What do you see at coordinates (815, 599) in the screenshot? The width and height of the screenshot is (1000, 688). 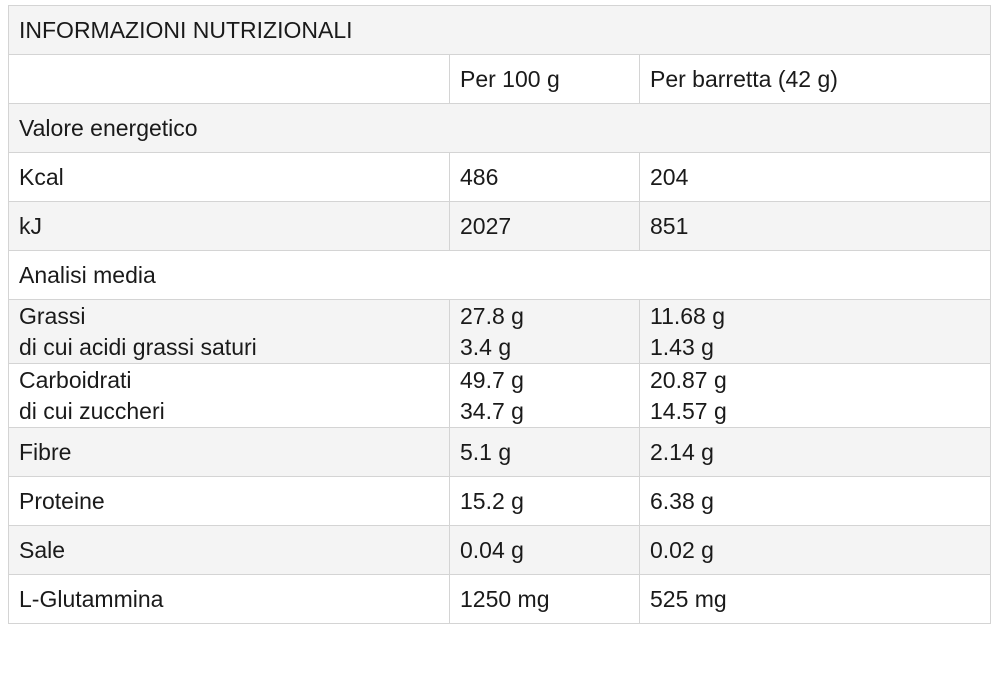 I see `row-value-per-bar: 525 mg` at bounding box center [815, 599].